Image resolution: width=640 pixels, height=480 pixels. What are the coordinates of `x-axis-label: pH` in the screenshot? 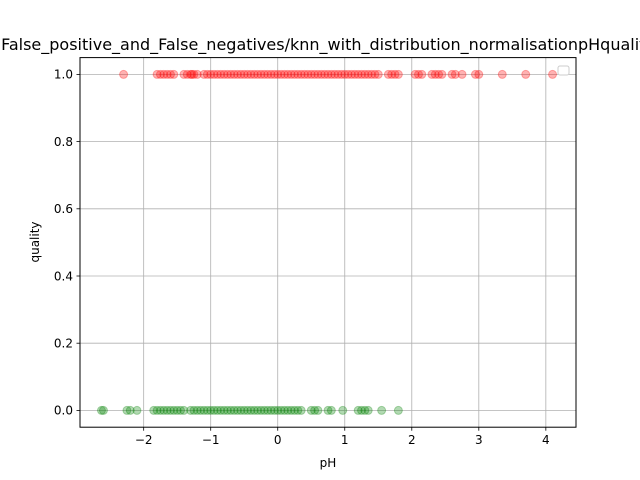 It's located at (328, 463).